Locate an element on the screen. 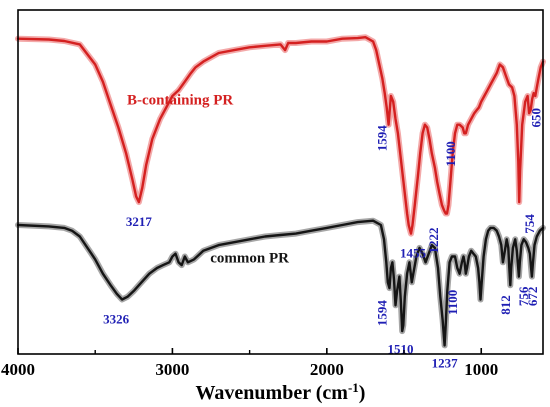  peak-label-1-1: 1594 is located at coordinates (381, 313).